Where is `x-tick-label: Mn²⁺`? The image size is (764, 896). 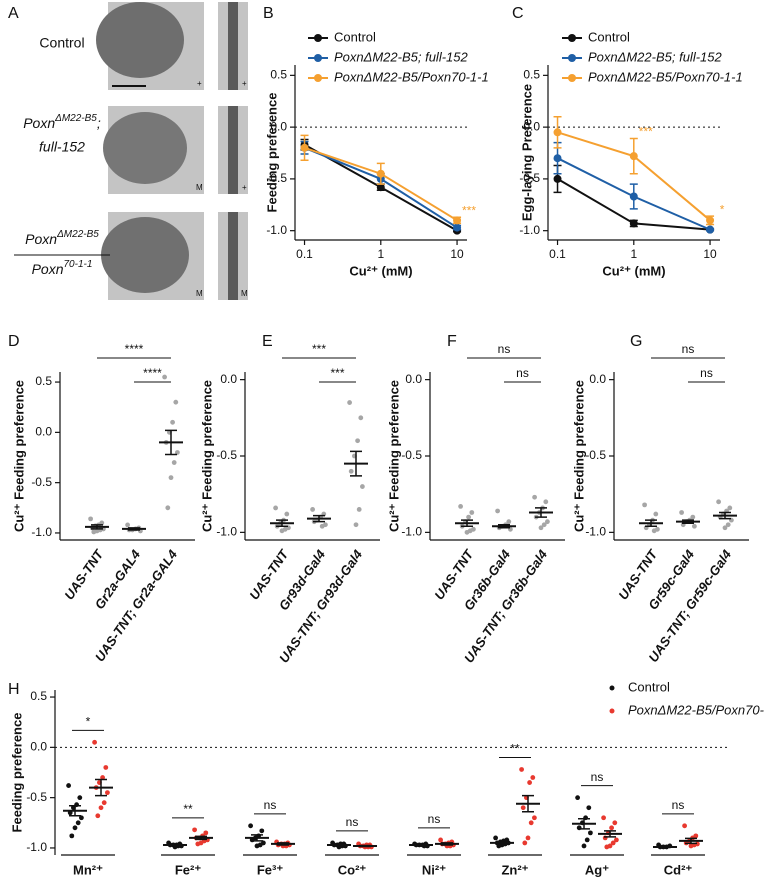 x-tick-label: Mn²⁺ is located at coordinates (88, 869).